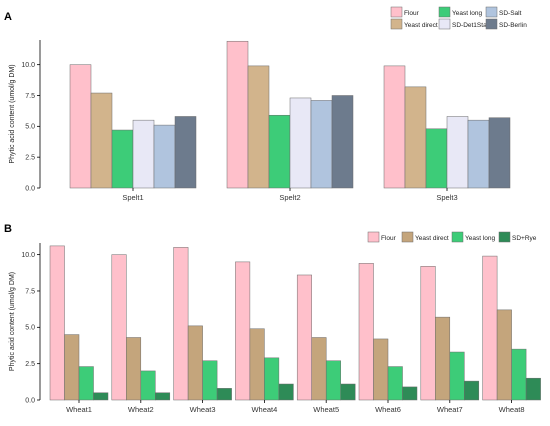 This screenshot has height=426, width=550. I want to click on x-category-label: Spelt3, so click(446, 197).